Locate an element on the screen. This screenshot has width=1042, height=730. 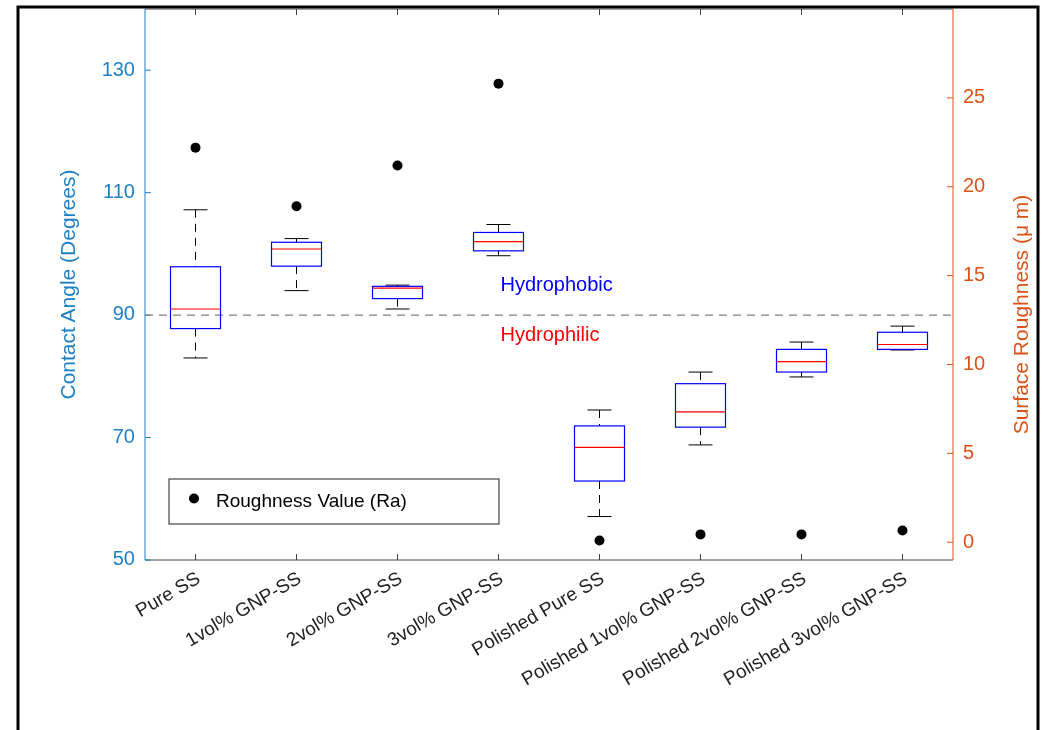
y-tick-label: 70 is located at coordinates (123, 435).